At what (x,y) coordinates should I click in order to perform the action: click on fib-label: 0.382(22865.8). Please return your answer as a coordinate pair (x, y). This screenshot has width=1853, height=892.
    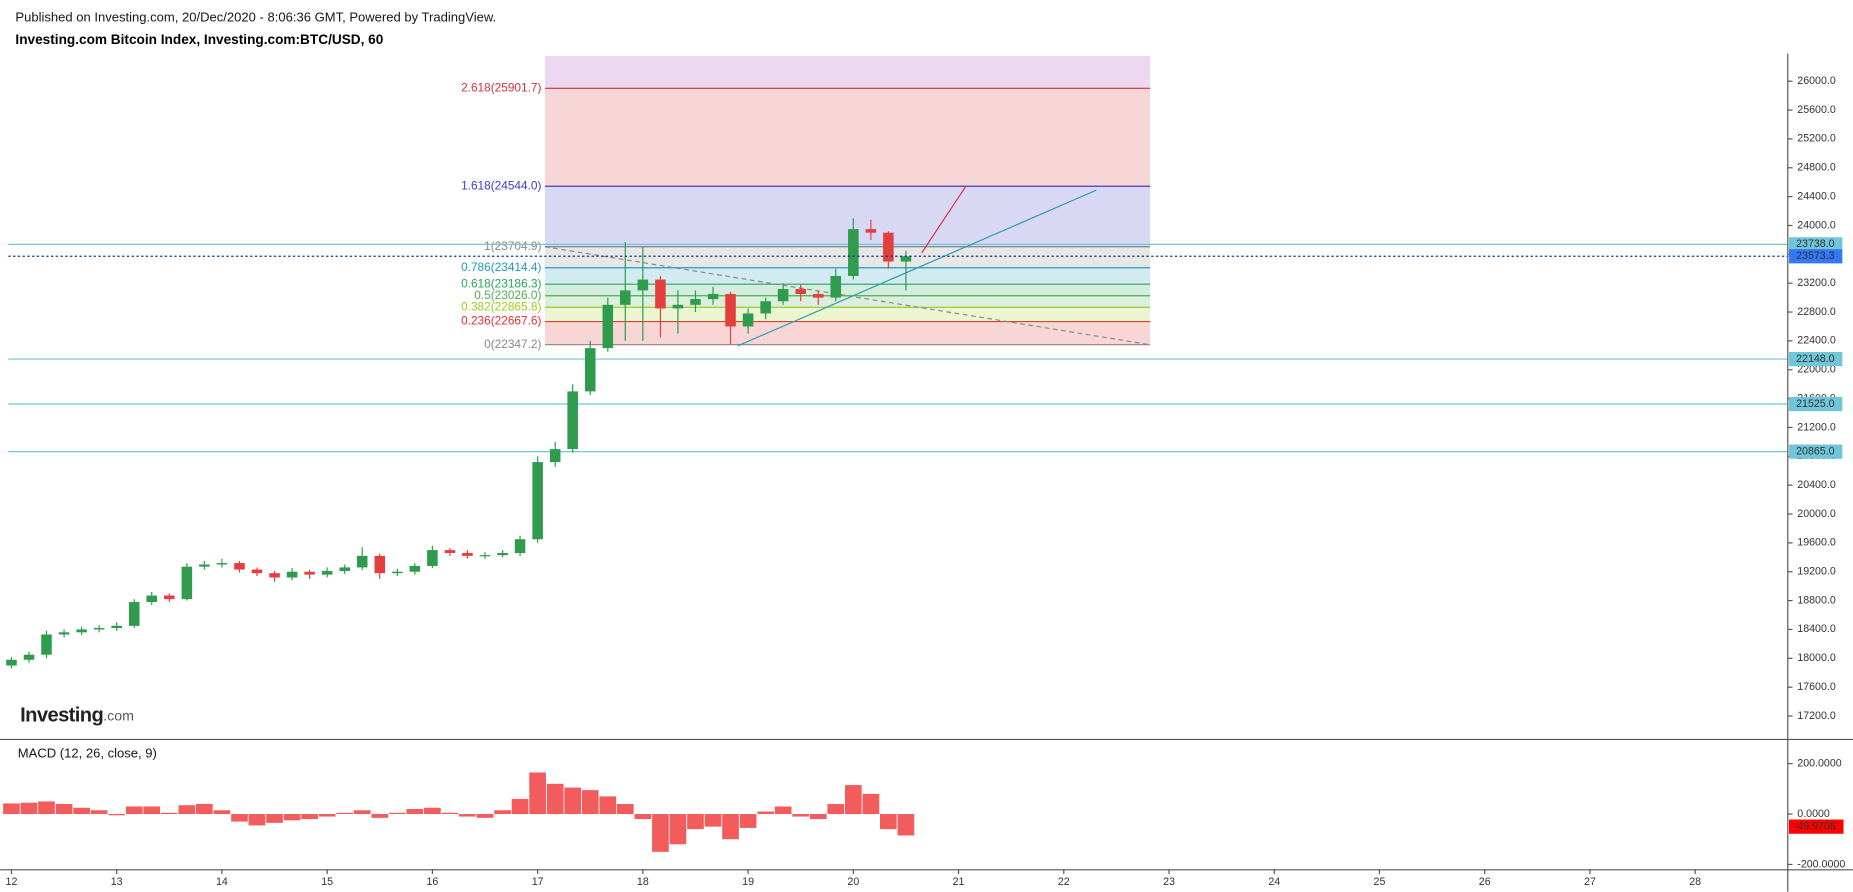
    Looking at the image, I should click on (501, 306).